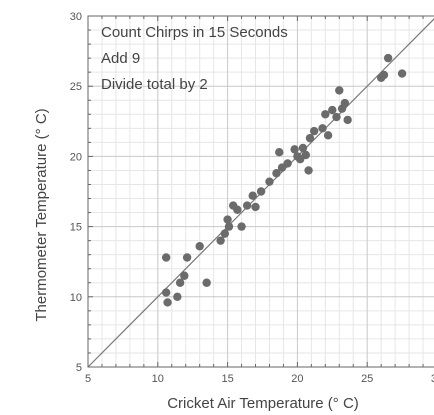 The height and width of the screenshot is (415, 434). What do you see at coordinates (158, 379) in the screenshot?
I see `x-tick-label: 10` at bounding box center [158, 379].